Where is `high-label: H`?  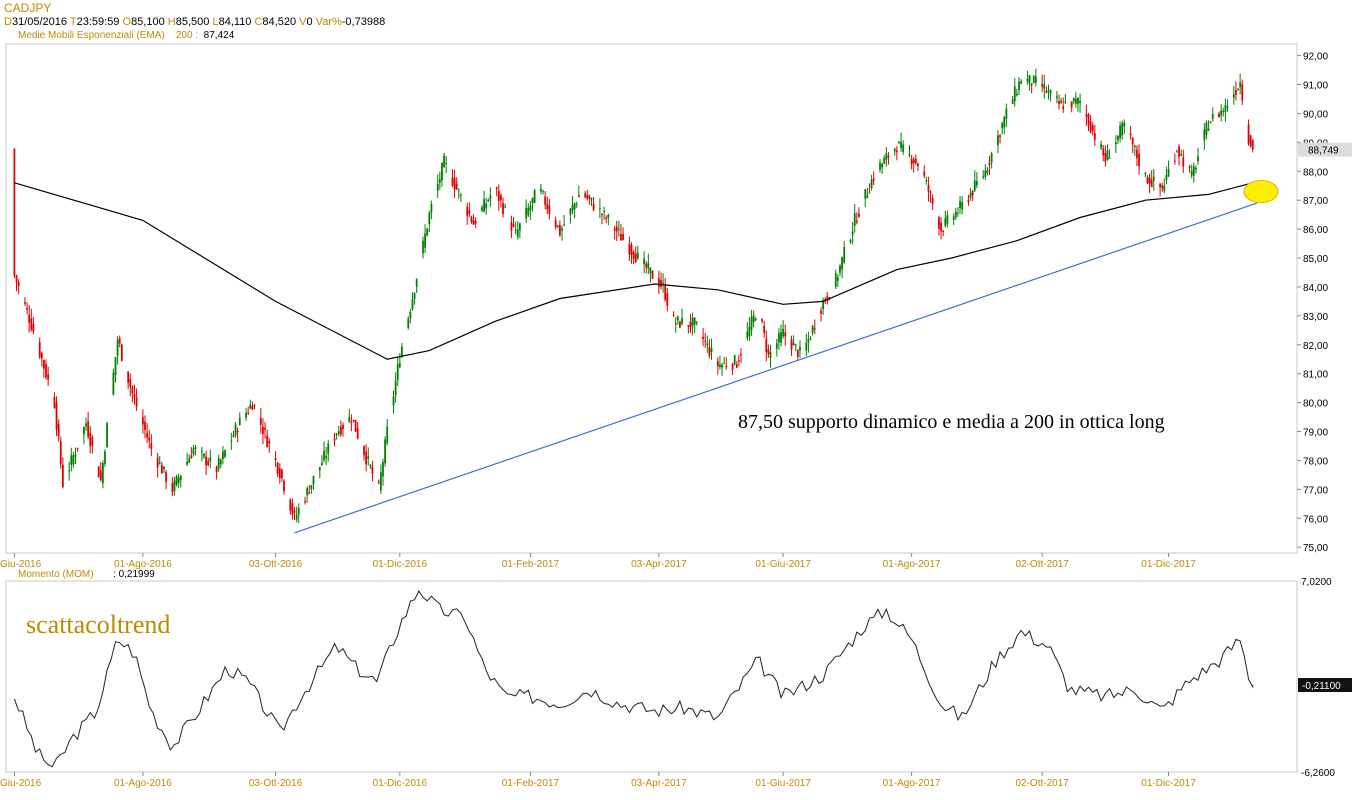
high-label: H is located at coordinates (171, 22).